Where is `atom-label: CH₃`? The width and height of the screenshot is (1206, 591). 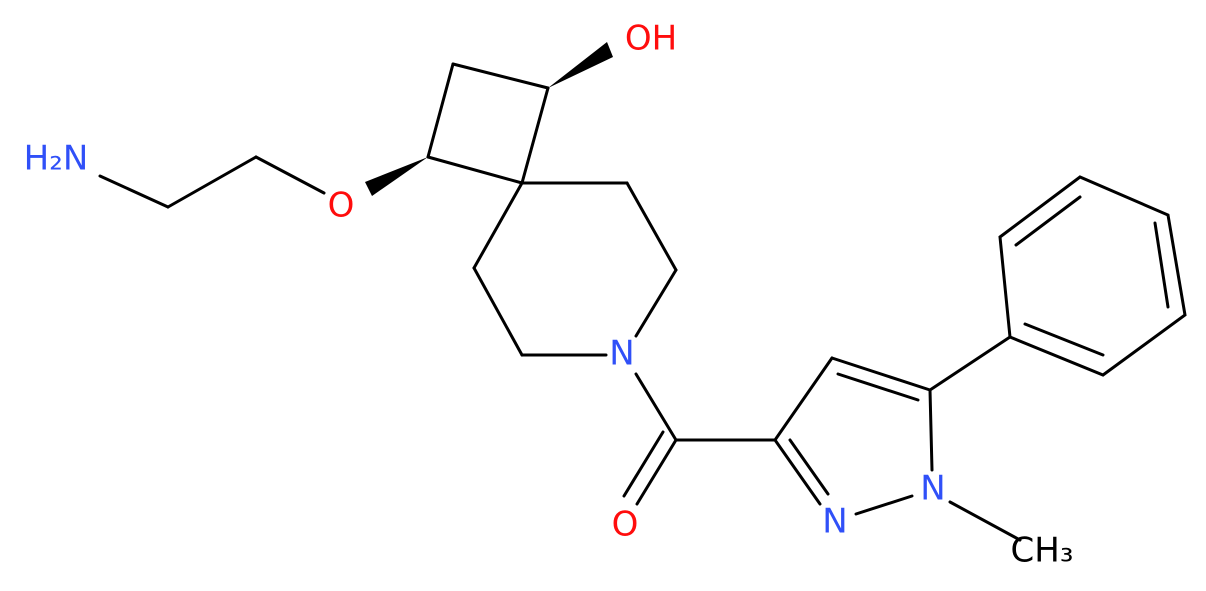 atom-label: CH₃ is located at coordinates (1042, 551).